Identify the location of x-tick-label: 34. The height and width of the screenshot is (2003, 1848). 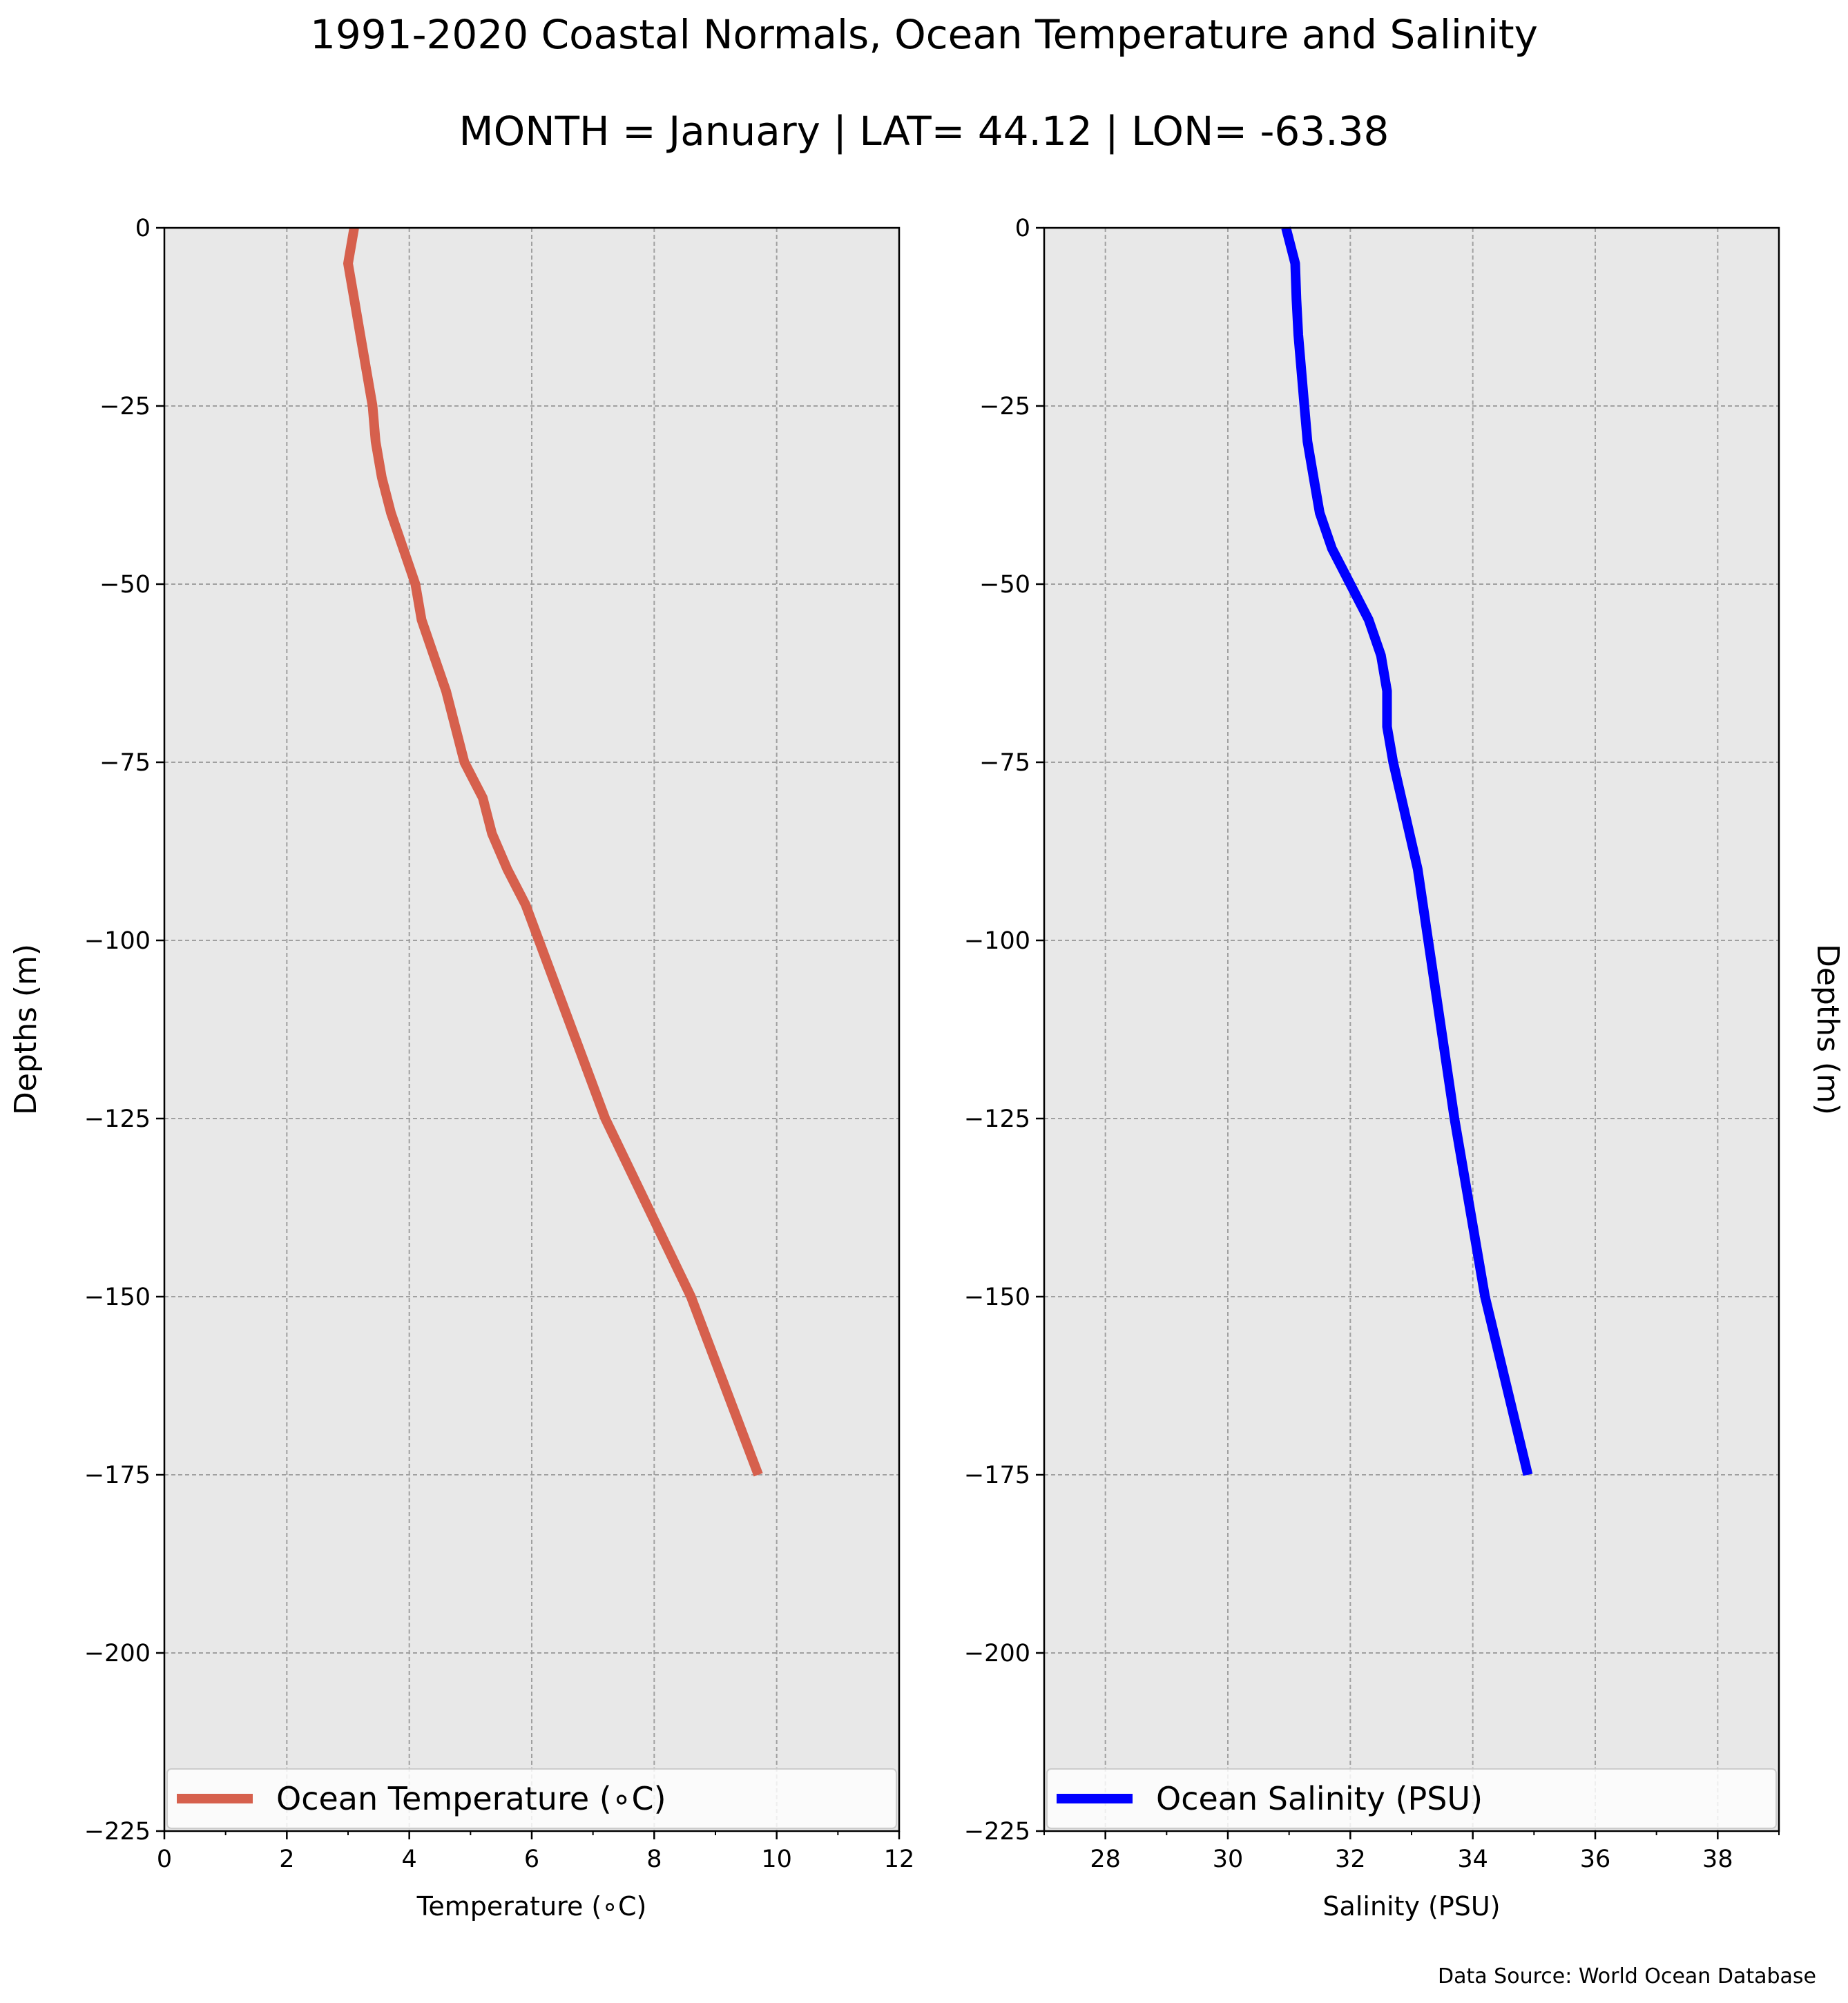
(1472, 1860).